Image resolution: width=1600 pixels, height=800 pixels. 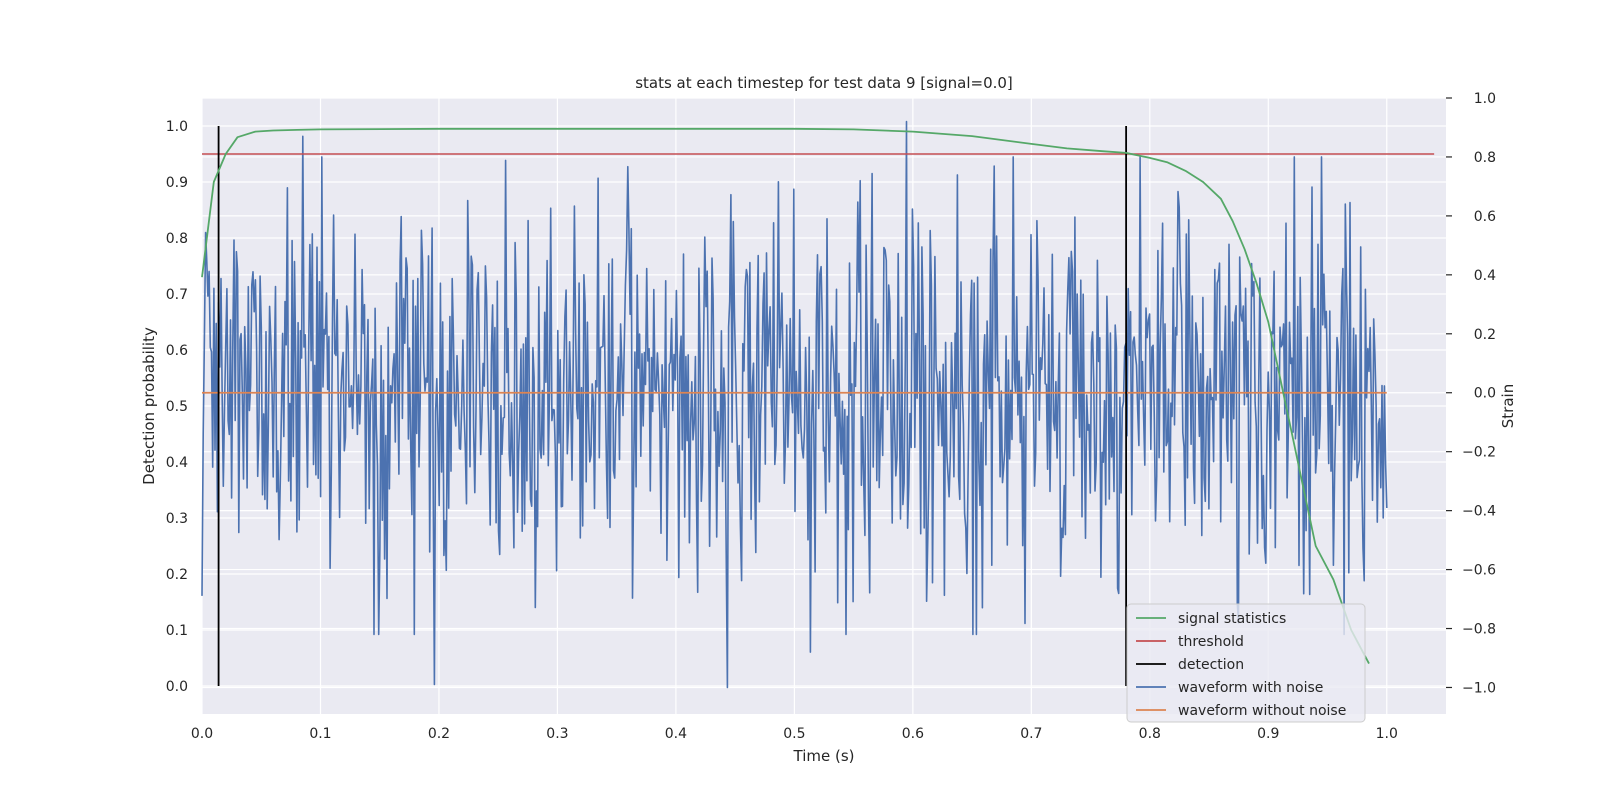 I want to click on y2-tick-label: 0.0, so click(x=1485, y=394).